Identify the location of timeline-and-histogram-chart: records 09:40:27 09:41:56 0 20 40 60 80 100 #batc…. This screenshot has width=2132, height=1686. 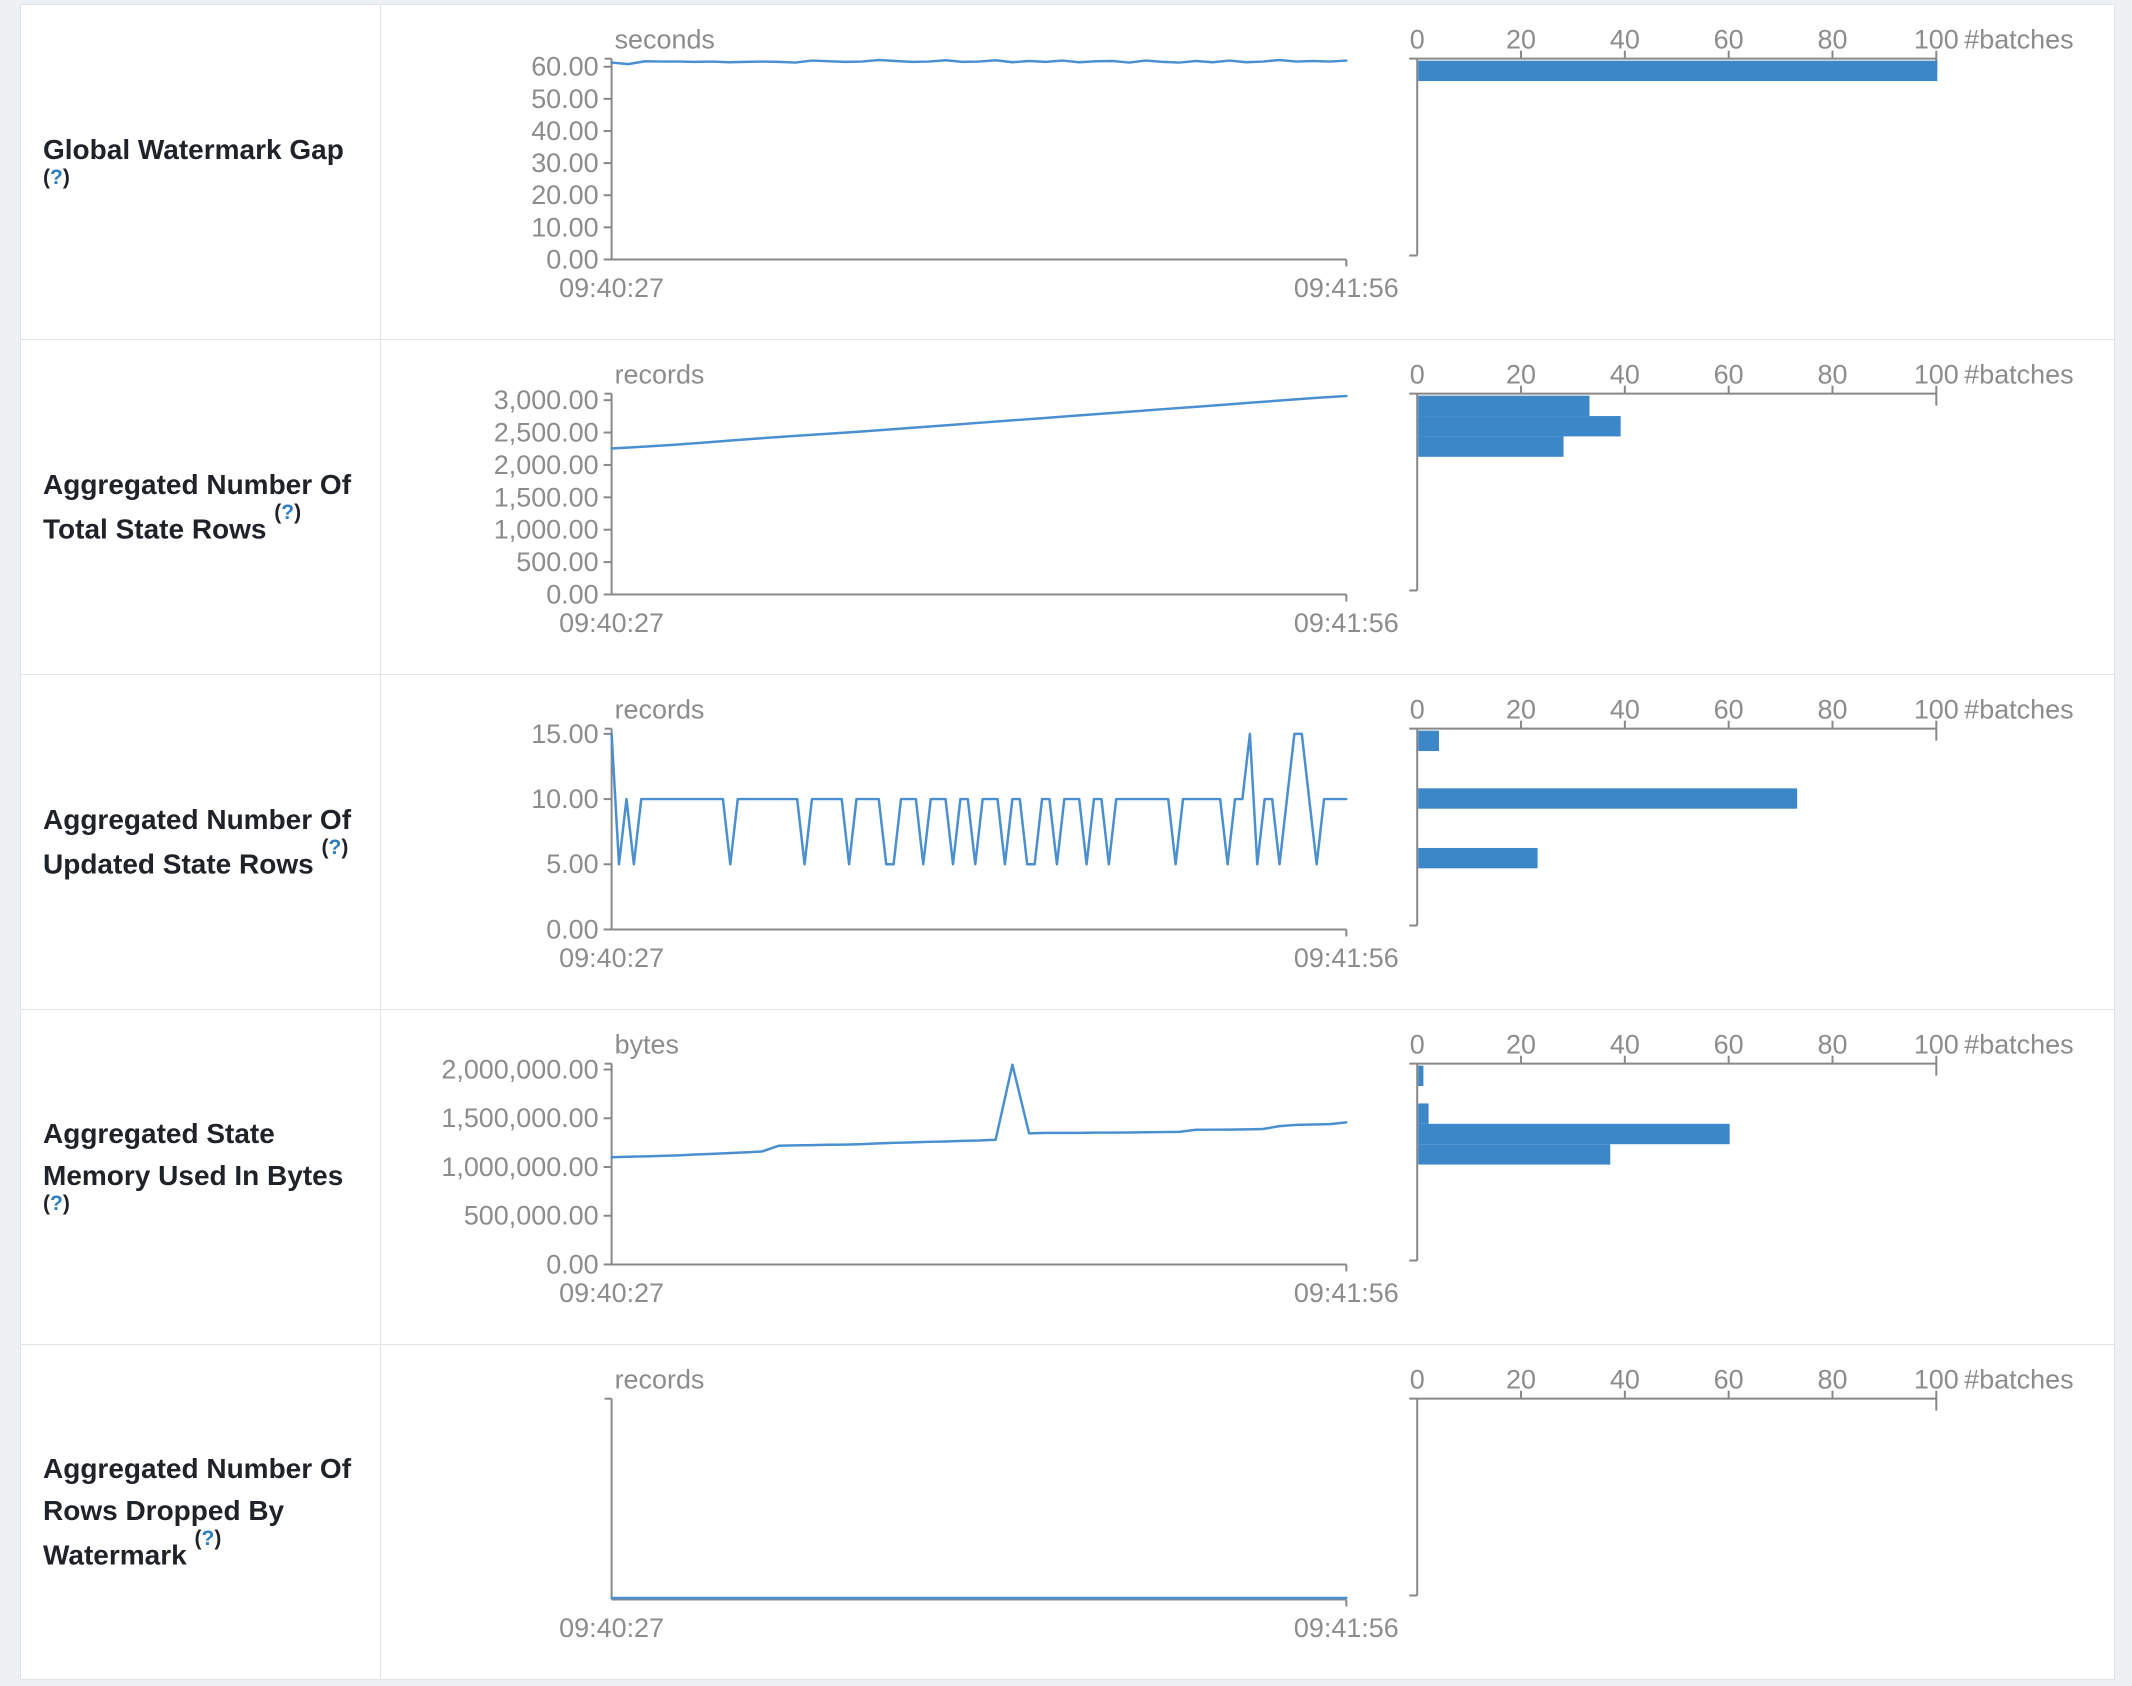
(1316, 1504).